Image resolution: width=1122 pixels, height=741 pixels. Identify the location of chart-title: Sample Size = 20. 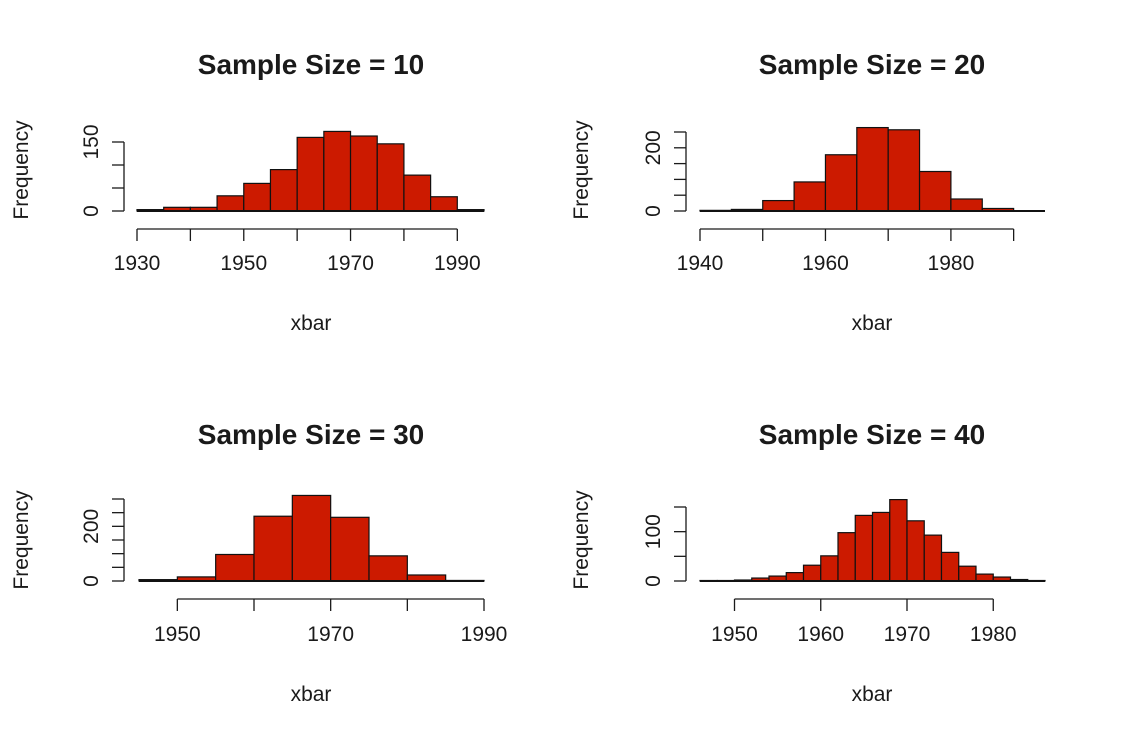
(872, 64).